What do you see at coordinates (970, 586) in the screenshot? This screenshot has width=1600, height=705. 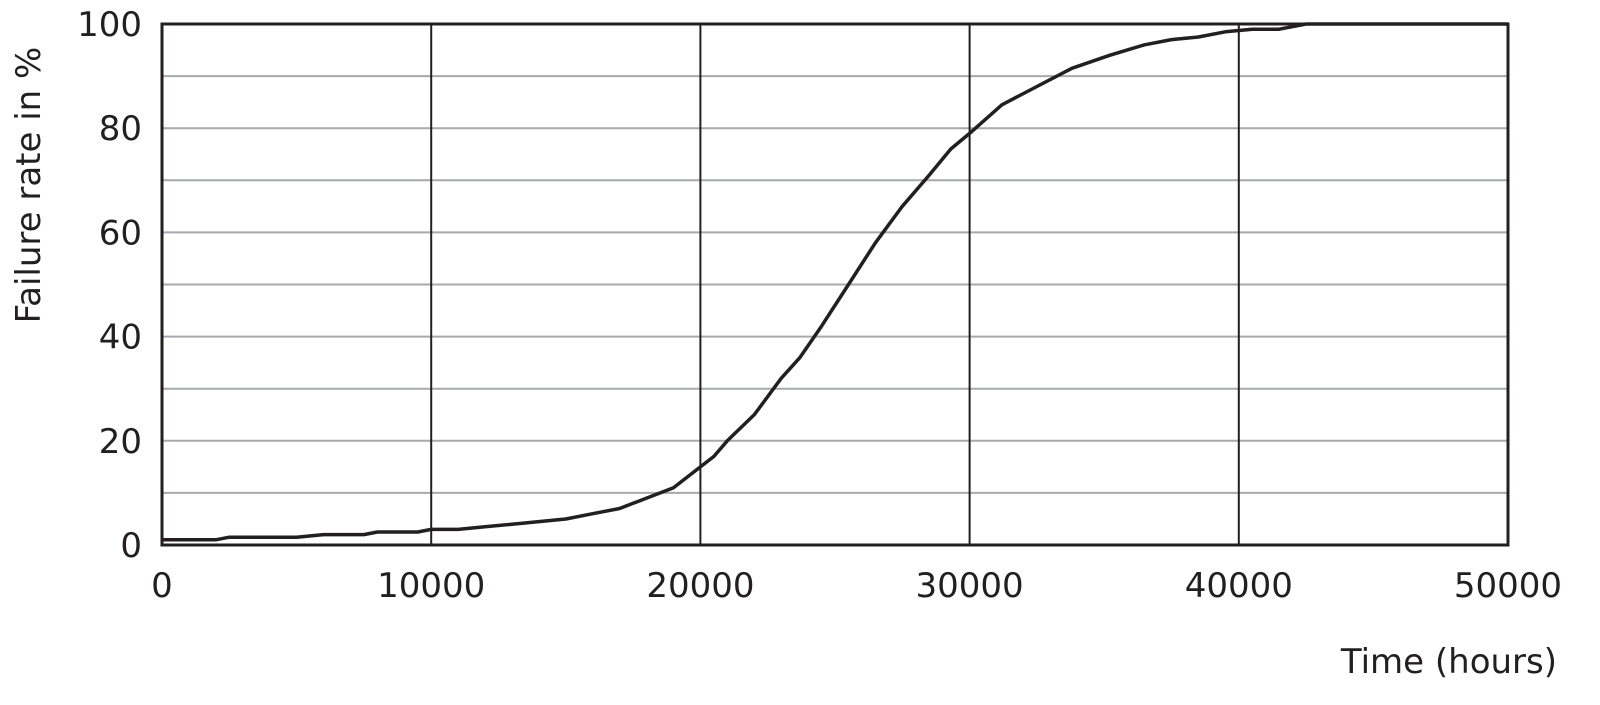 I see `x-tick-label: 30000` at bounding box center [970, 586].